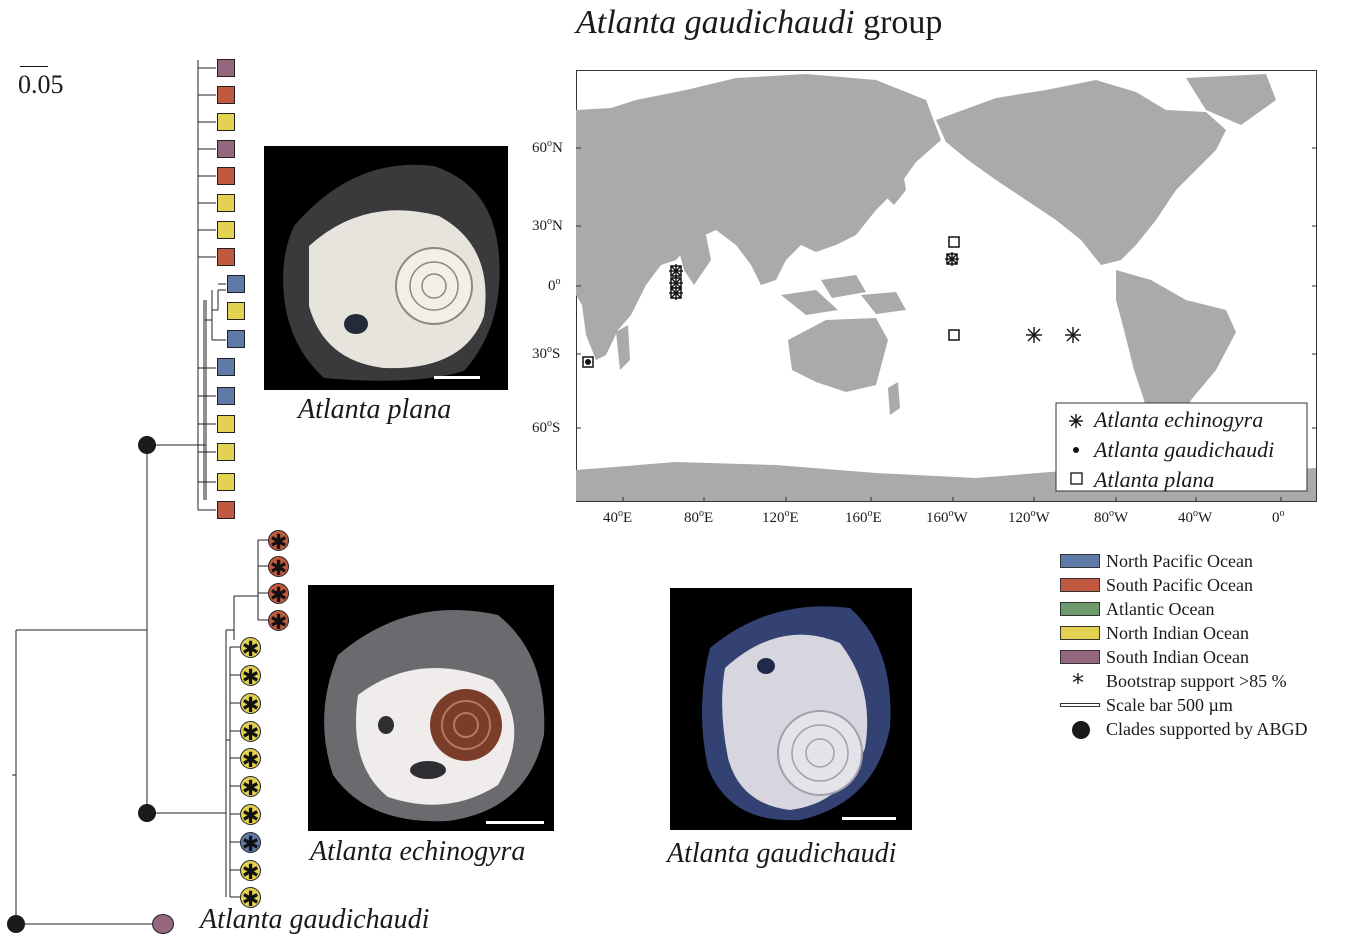  I want to click on lat-label-30s: 30oS, so click(546, 353).